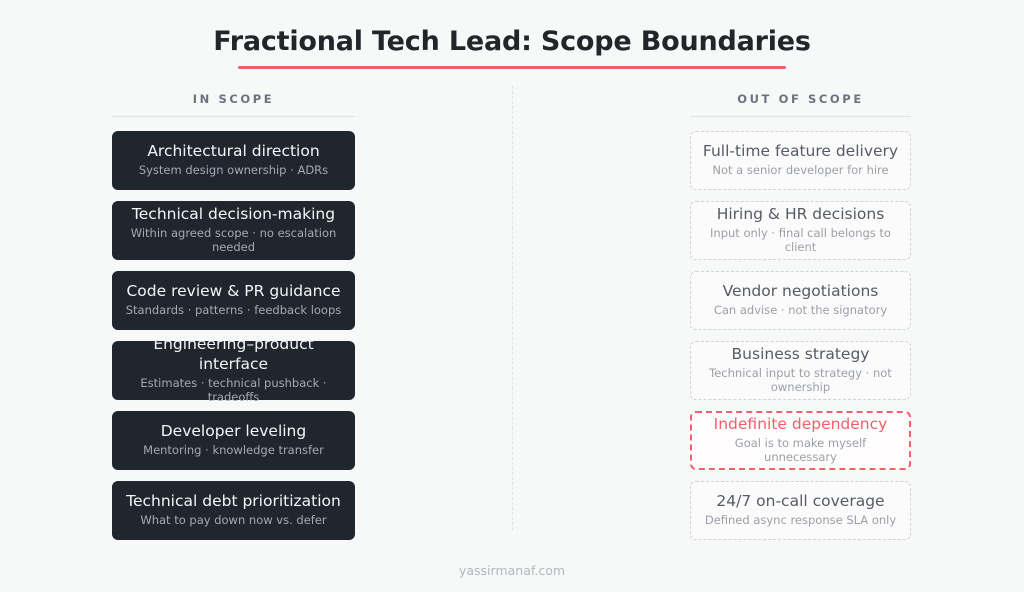  What do you see at coordinates (233, 170) in the screenshot?
I see `card-subtitle: System design ownership · ADRs` at bounding box center [233, 170].